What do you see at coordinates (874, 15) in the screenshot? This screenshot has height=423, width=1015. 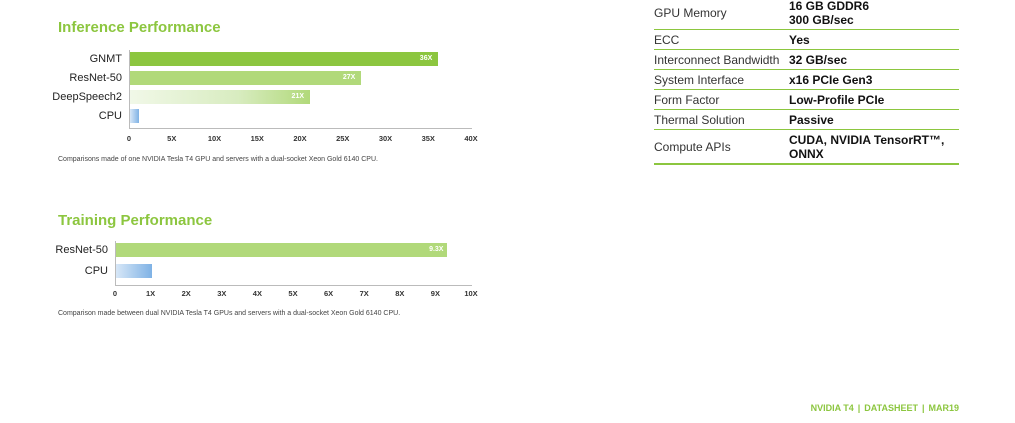 I see `spec-value: 16 GB GDDR6 300 GB/sec` at bounding box center [874, 15].